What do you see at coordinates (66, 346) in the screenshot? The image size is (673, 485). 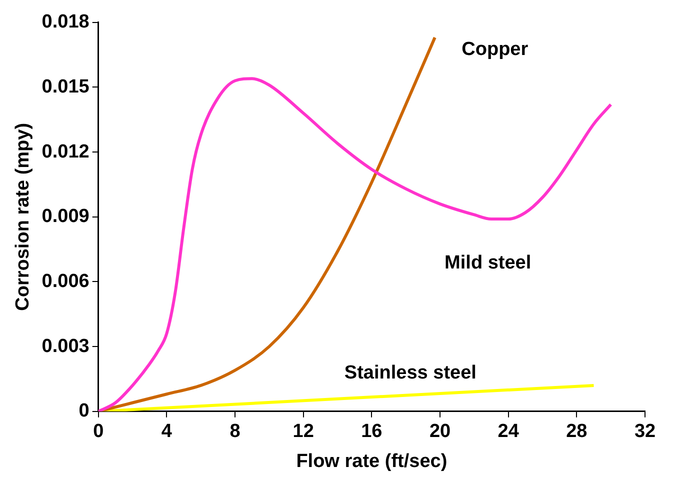 I see `y-tick-label: 0.003` at bounding box center [66, 346].